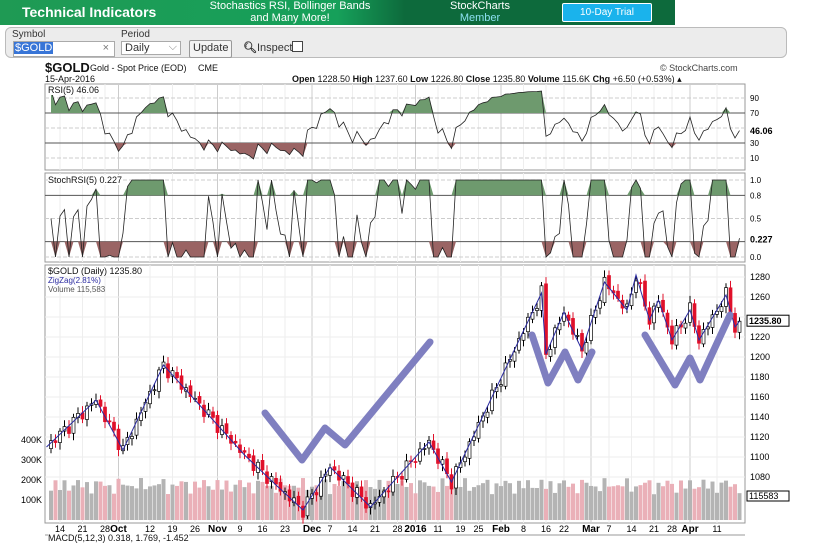  Describe the element at coordinates (211, 49) in the screenshot. I see `update-button: Update` at that location.